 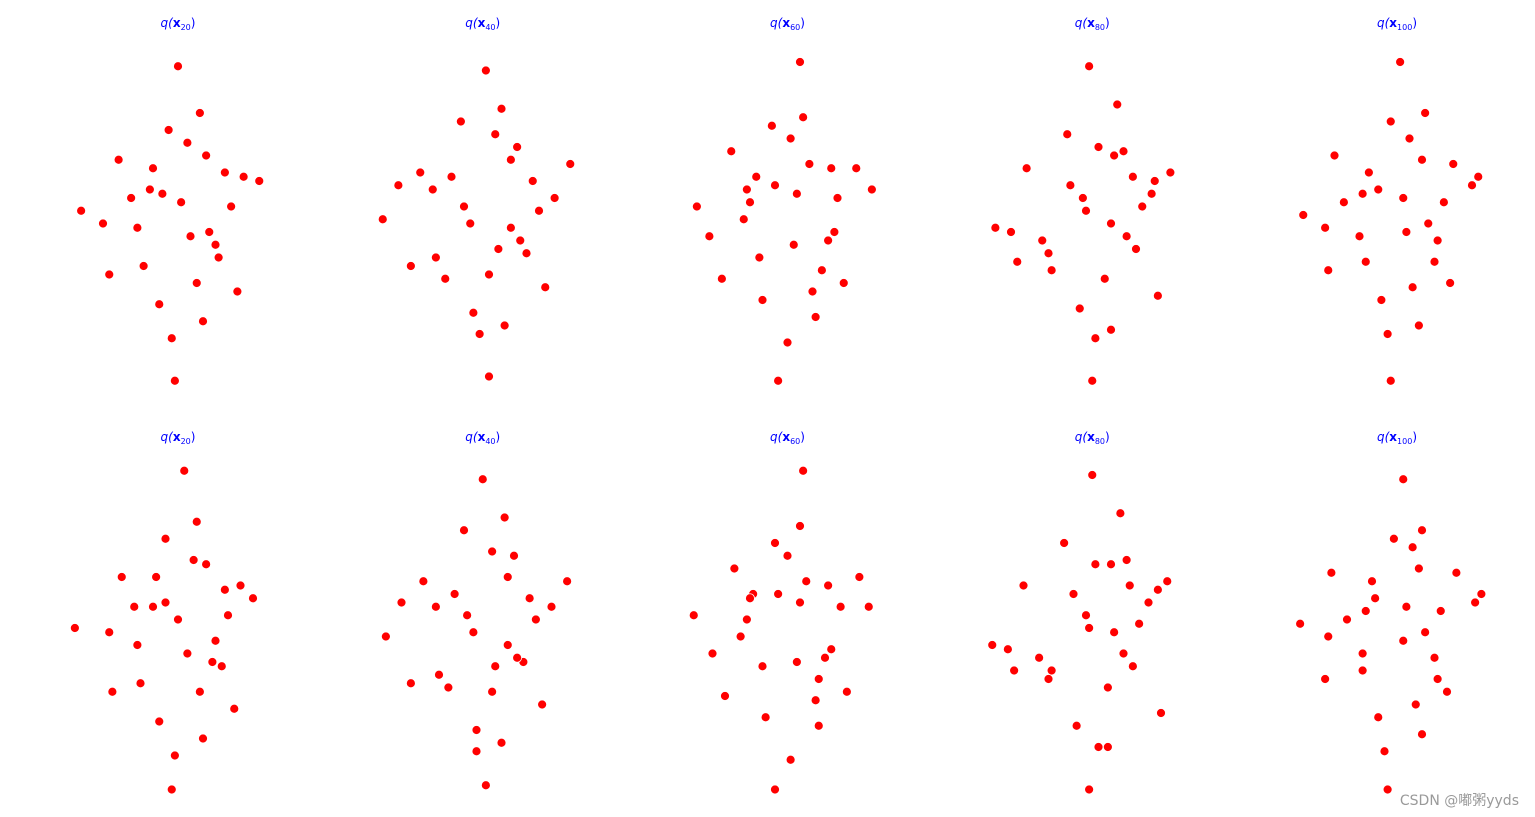 I want to click on panel-title: q(x80), so click(x=1092, y=438).